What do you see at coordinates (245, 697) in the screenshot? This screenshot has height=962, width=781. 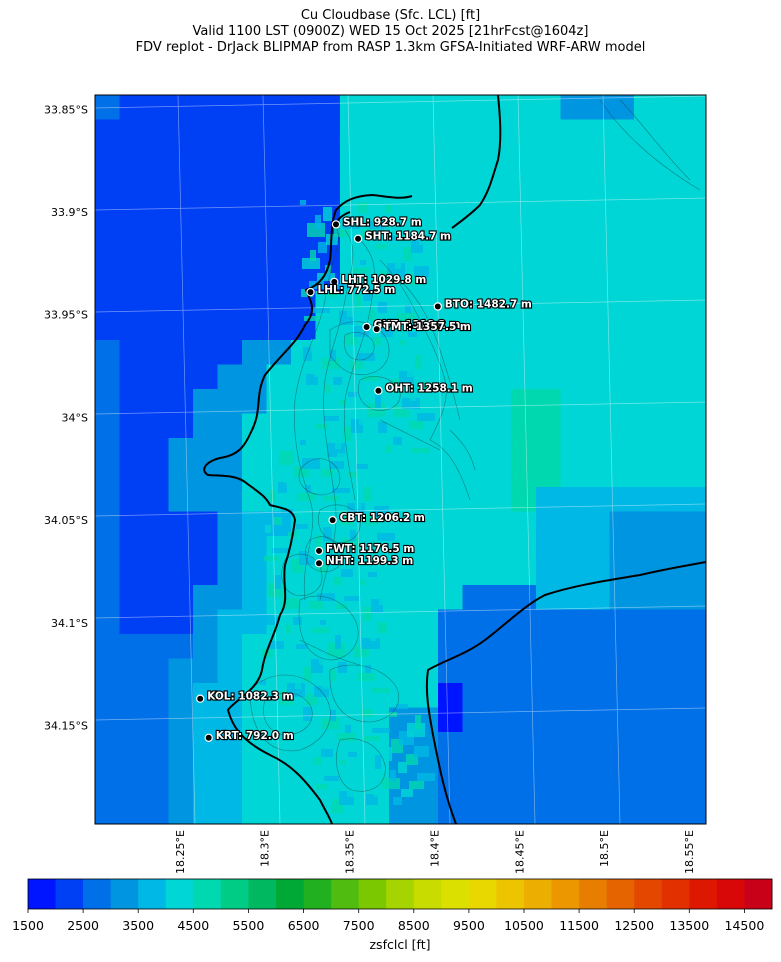 I see `station-kol: KOL: 1082.3 m` at bounding box center [245, 697].